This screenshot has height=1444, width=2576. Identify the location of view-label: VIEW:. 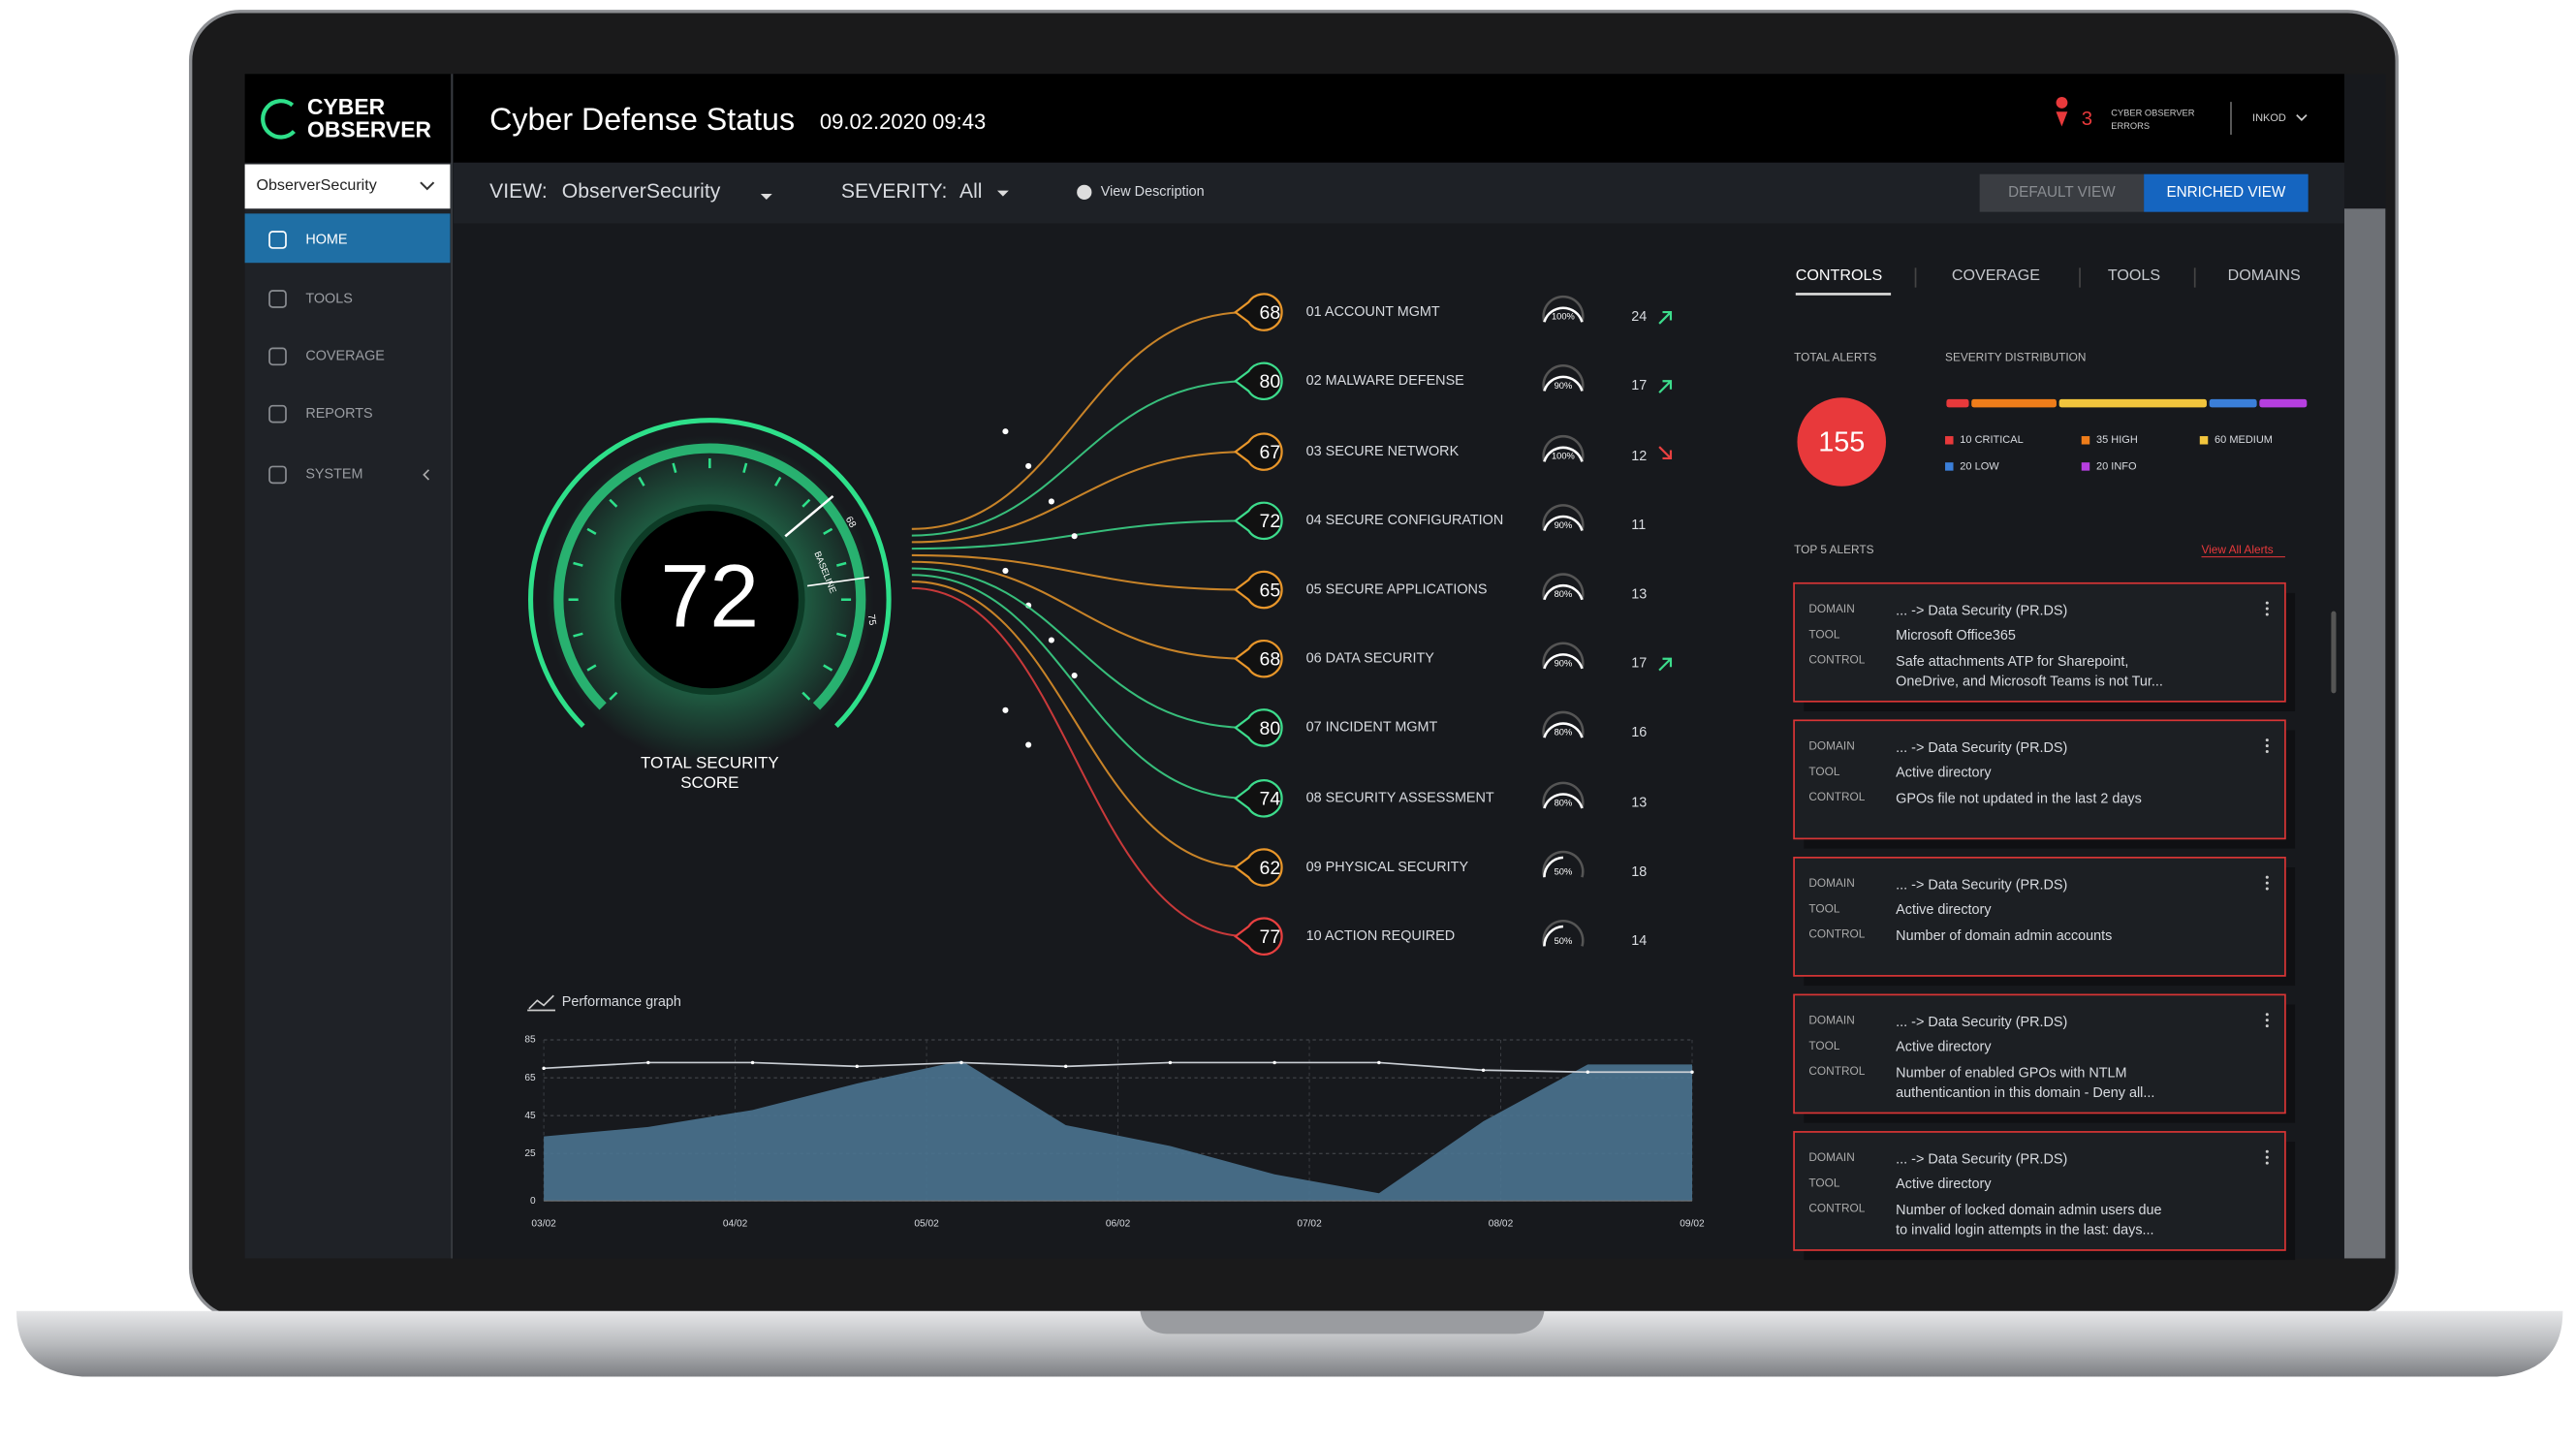
(518, 192).